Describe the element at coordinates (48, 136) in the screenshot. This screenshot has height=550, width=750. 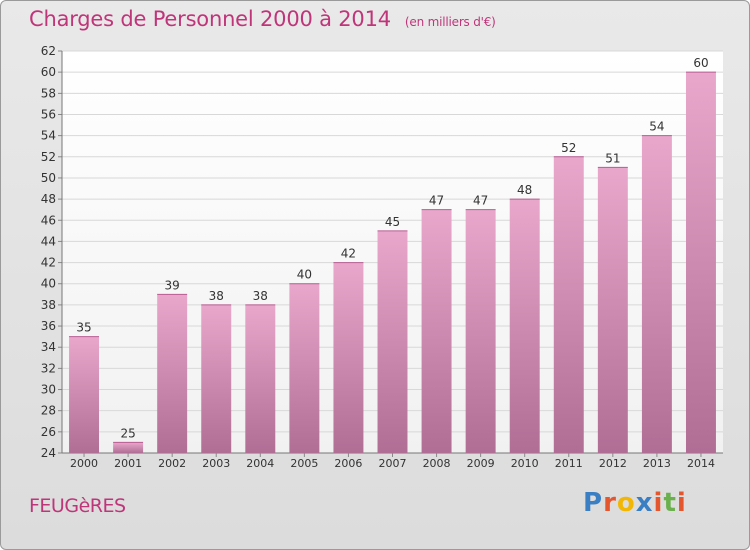
I see `y-tick-label: 54` at that location.